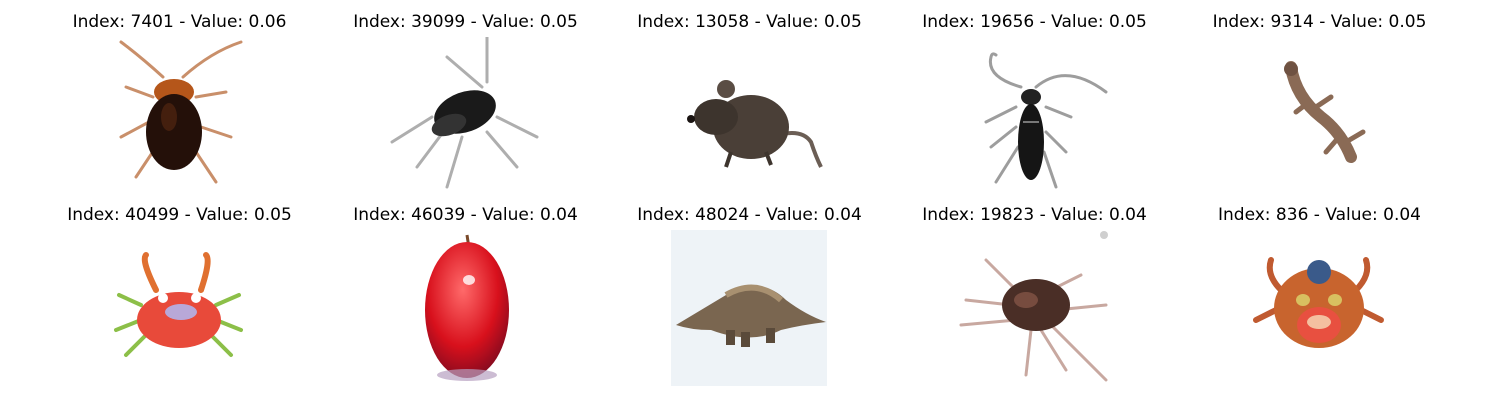  I want to click on cell-title: Index: 48024 - Value: 0.04, so click(749, 215).